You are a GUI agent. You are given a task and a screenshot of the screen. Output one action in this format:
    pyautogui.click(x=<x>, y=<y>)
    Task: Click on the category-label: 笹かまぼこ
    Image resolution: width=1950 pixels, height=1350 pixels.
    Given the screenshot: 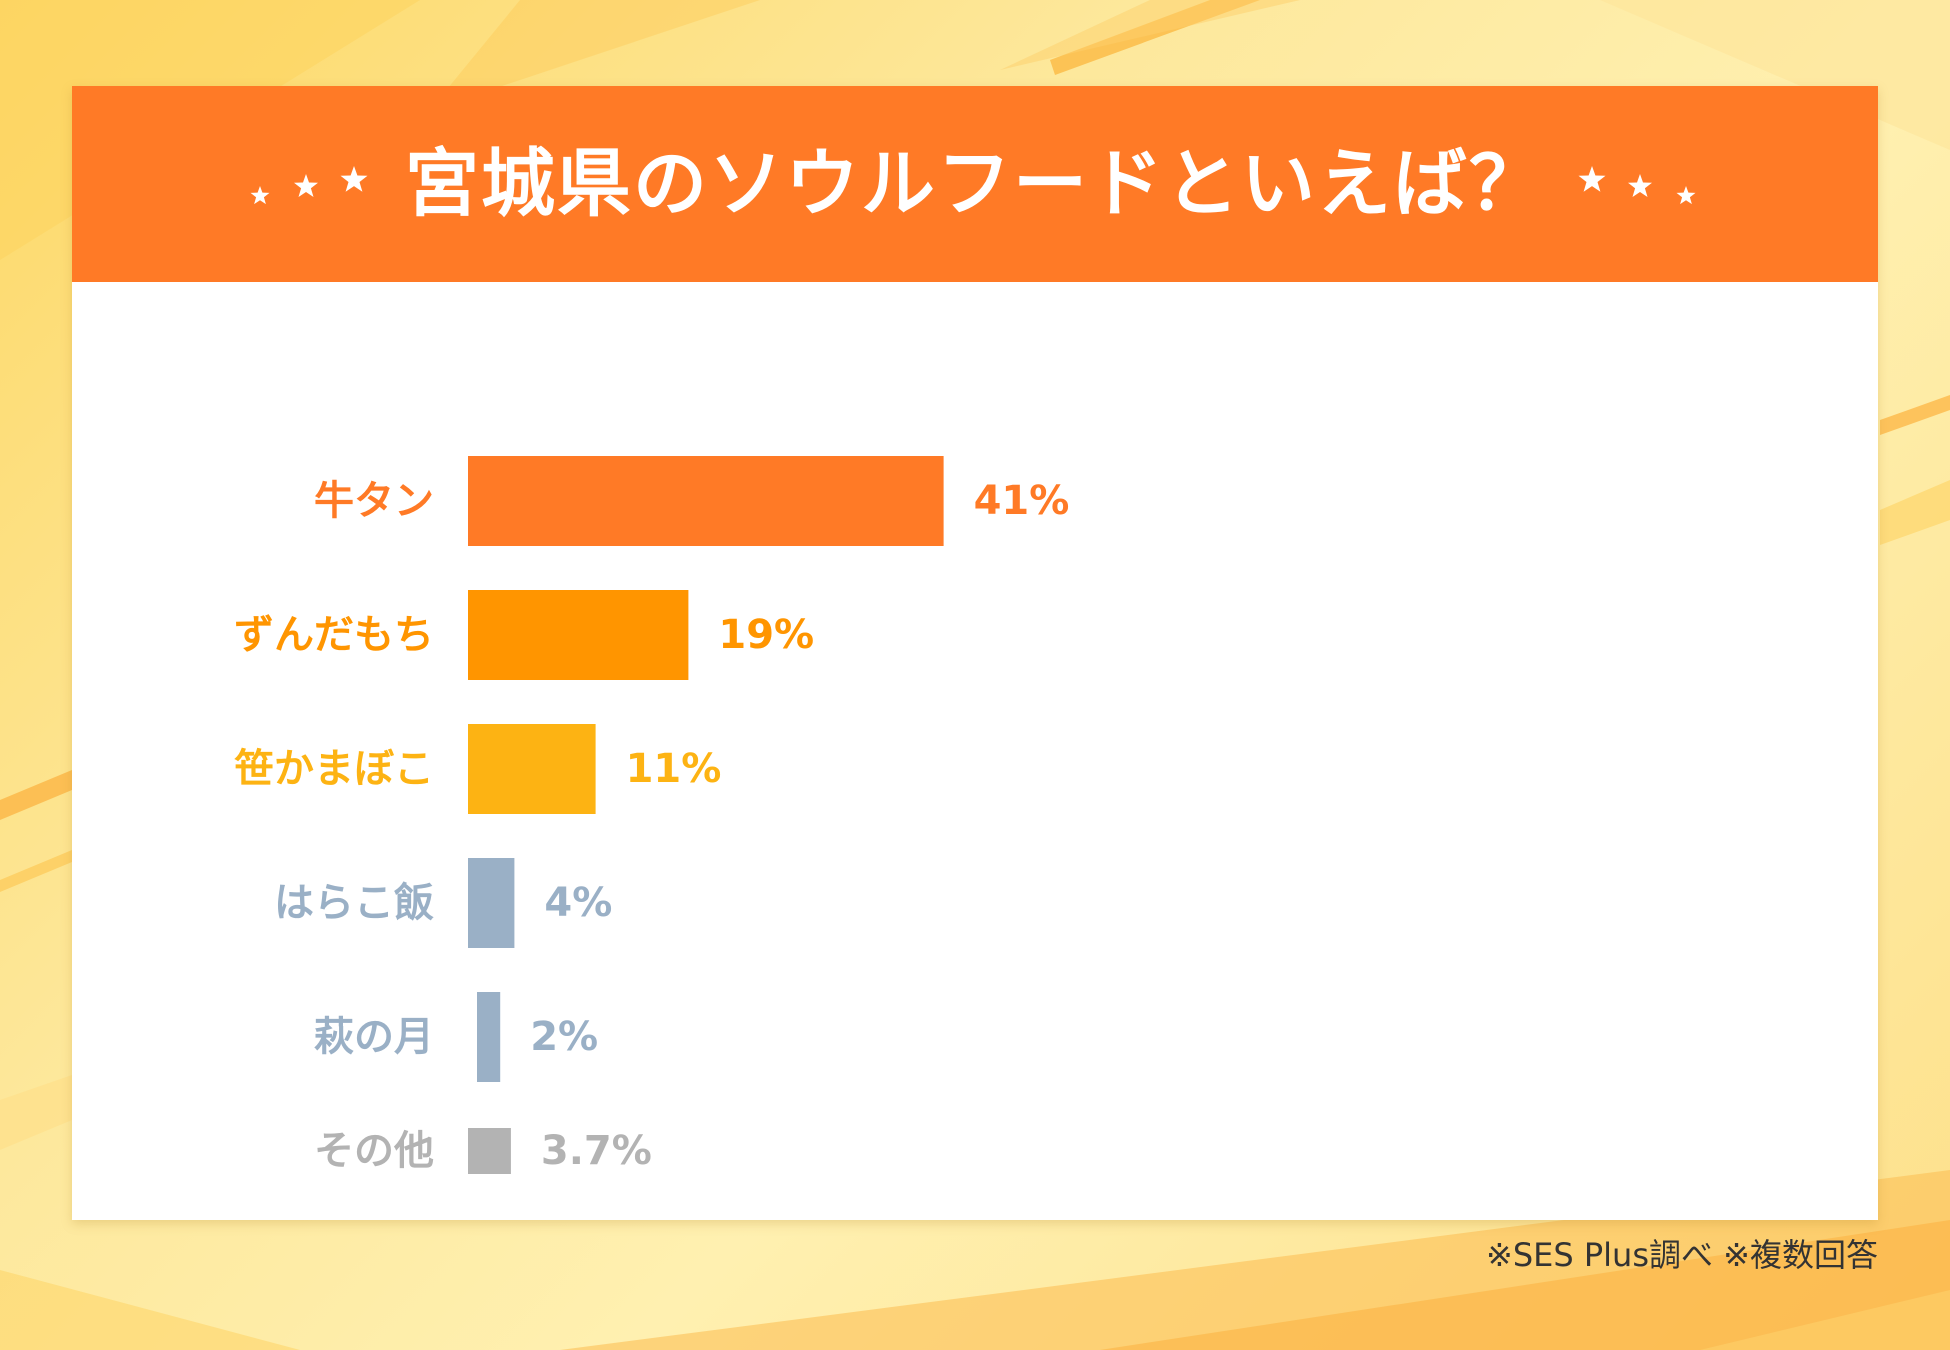 What is the action you would take?
    pyautogui.click(x=334, y=769)
    